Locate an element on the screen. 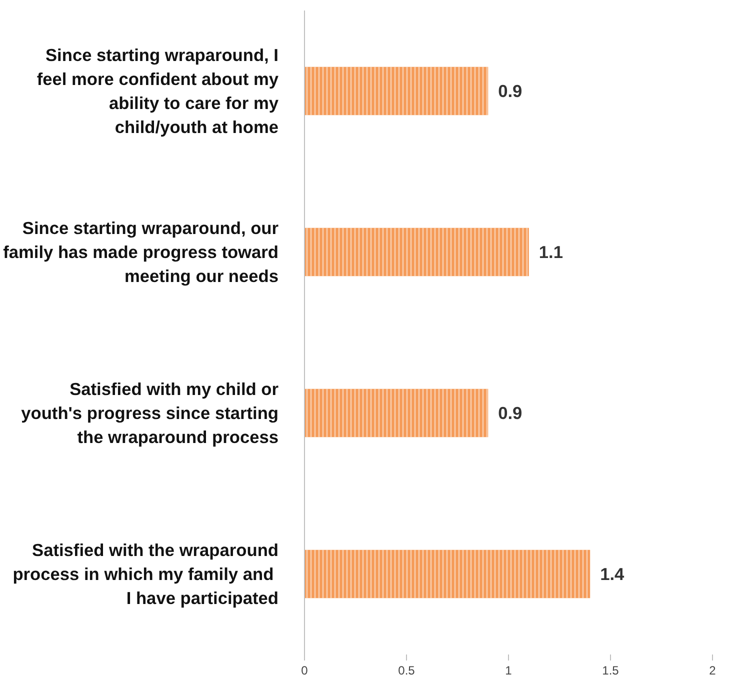  x-tick-label: 1.5 is located at coordinates (611, 671).